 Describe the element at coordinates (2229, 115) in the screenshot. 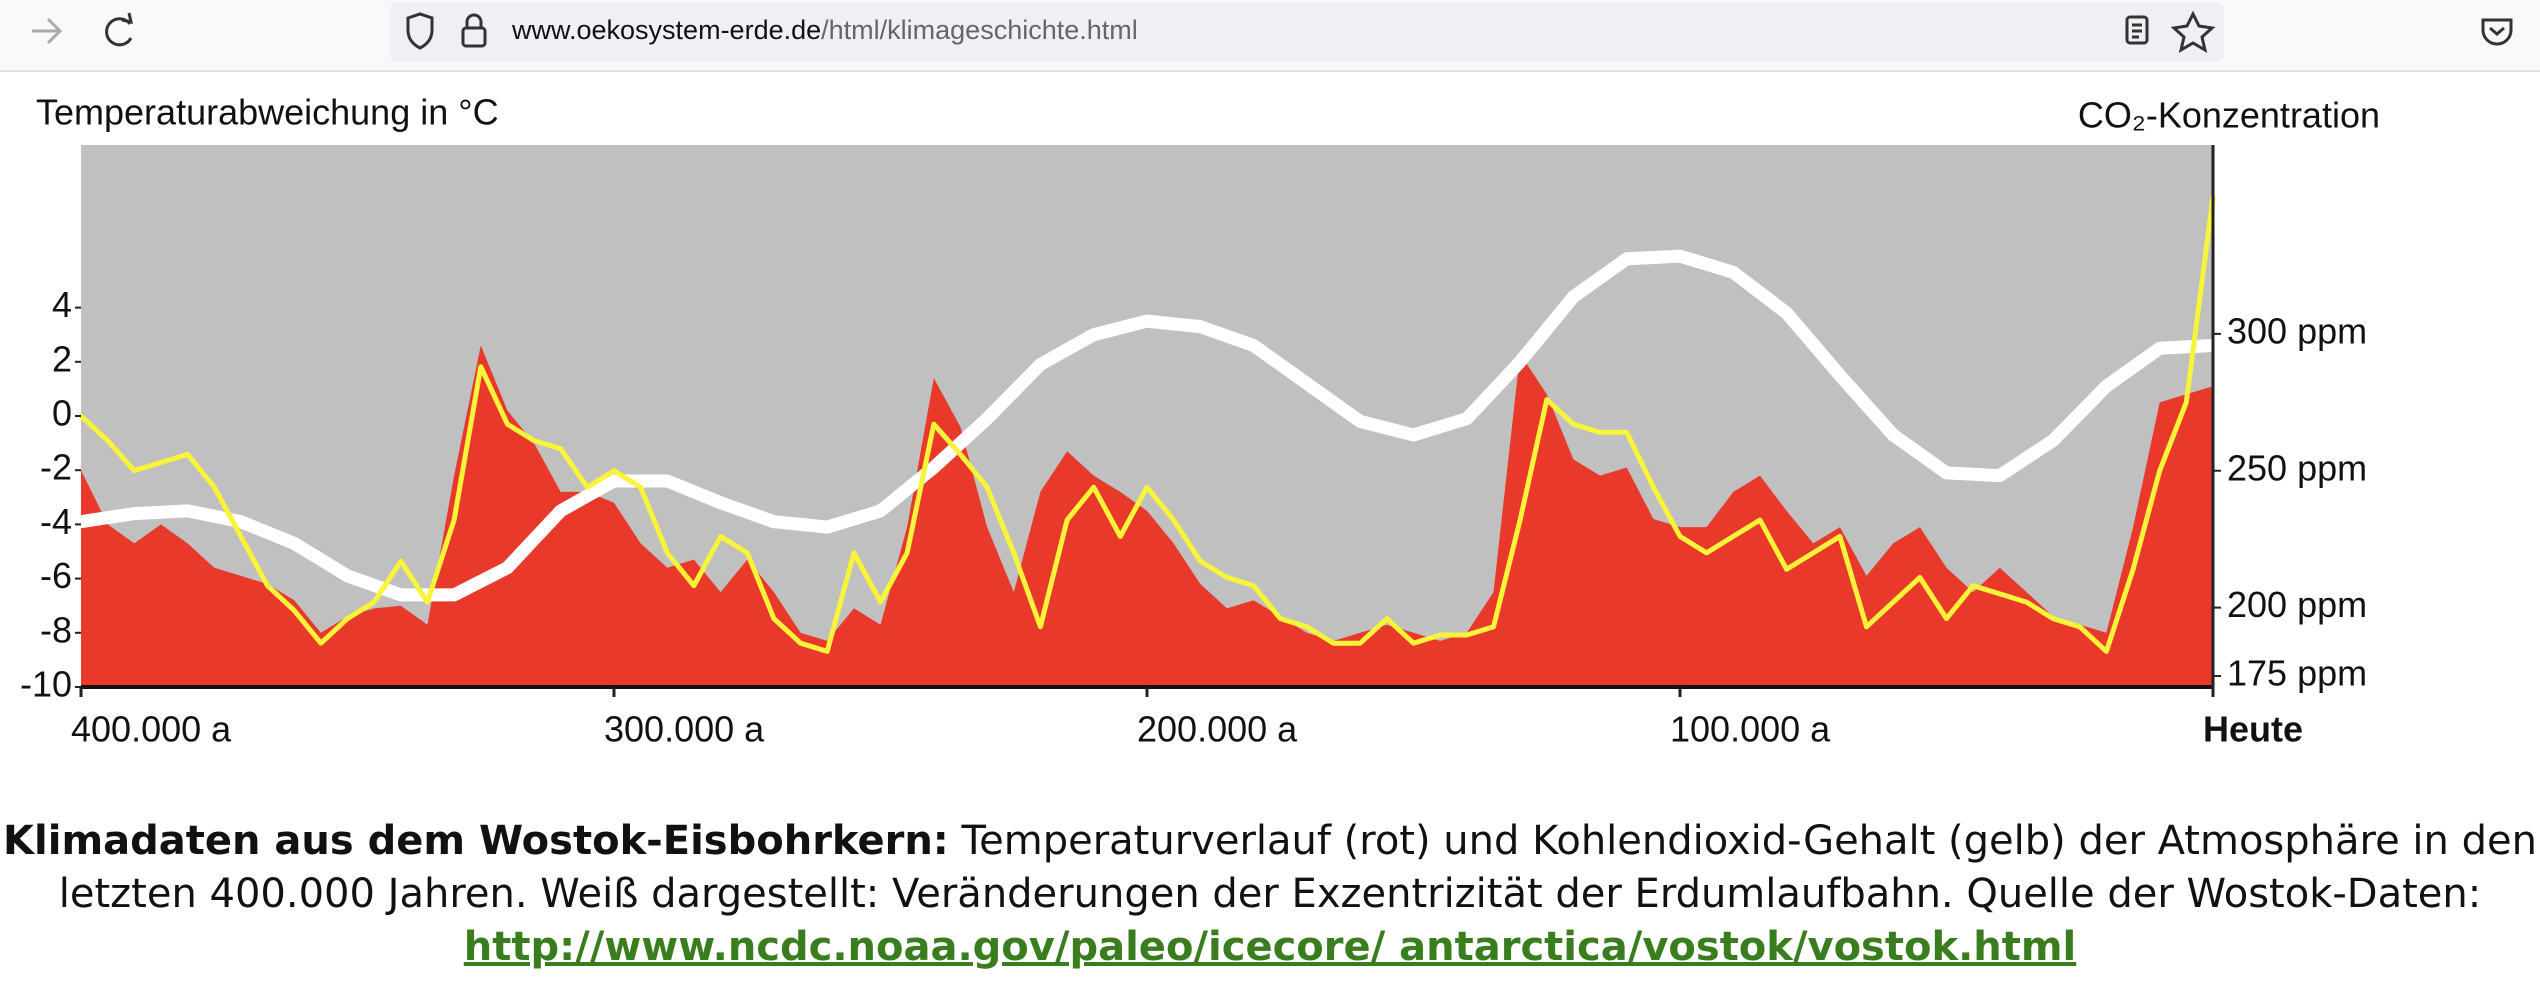

I see `y2-axis-label: CO₂-Konzentration` at that location.